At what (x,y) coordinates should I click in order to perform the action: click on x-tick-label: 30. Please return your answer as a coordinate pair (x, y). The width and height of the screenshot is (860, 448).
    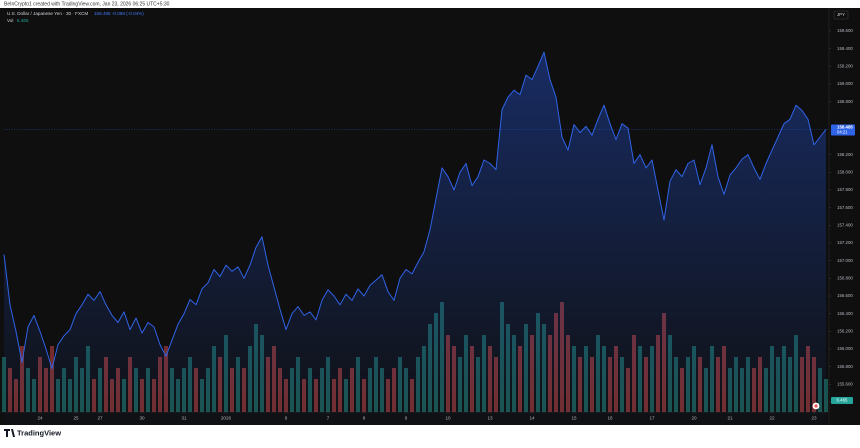
    Looking at the image, I should click on (142, 418).